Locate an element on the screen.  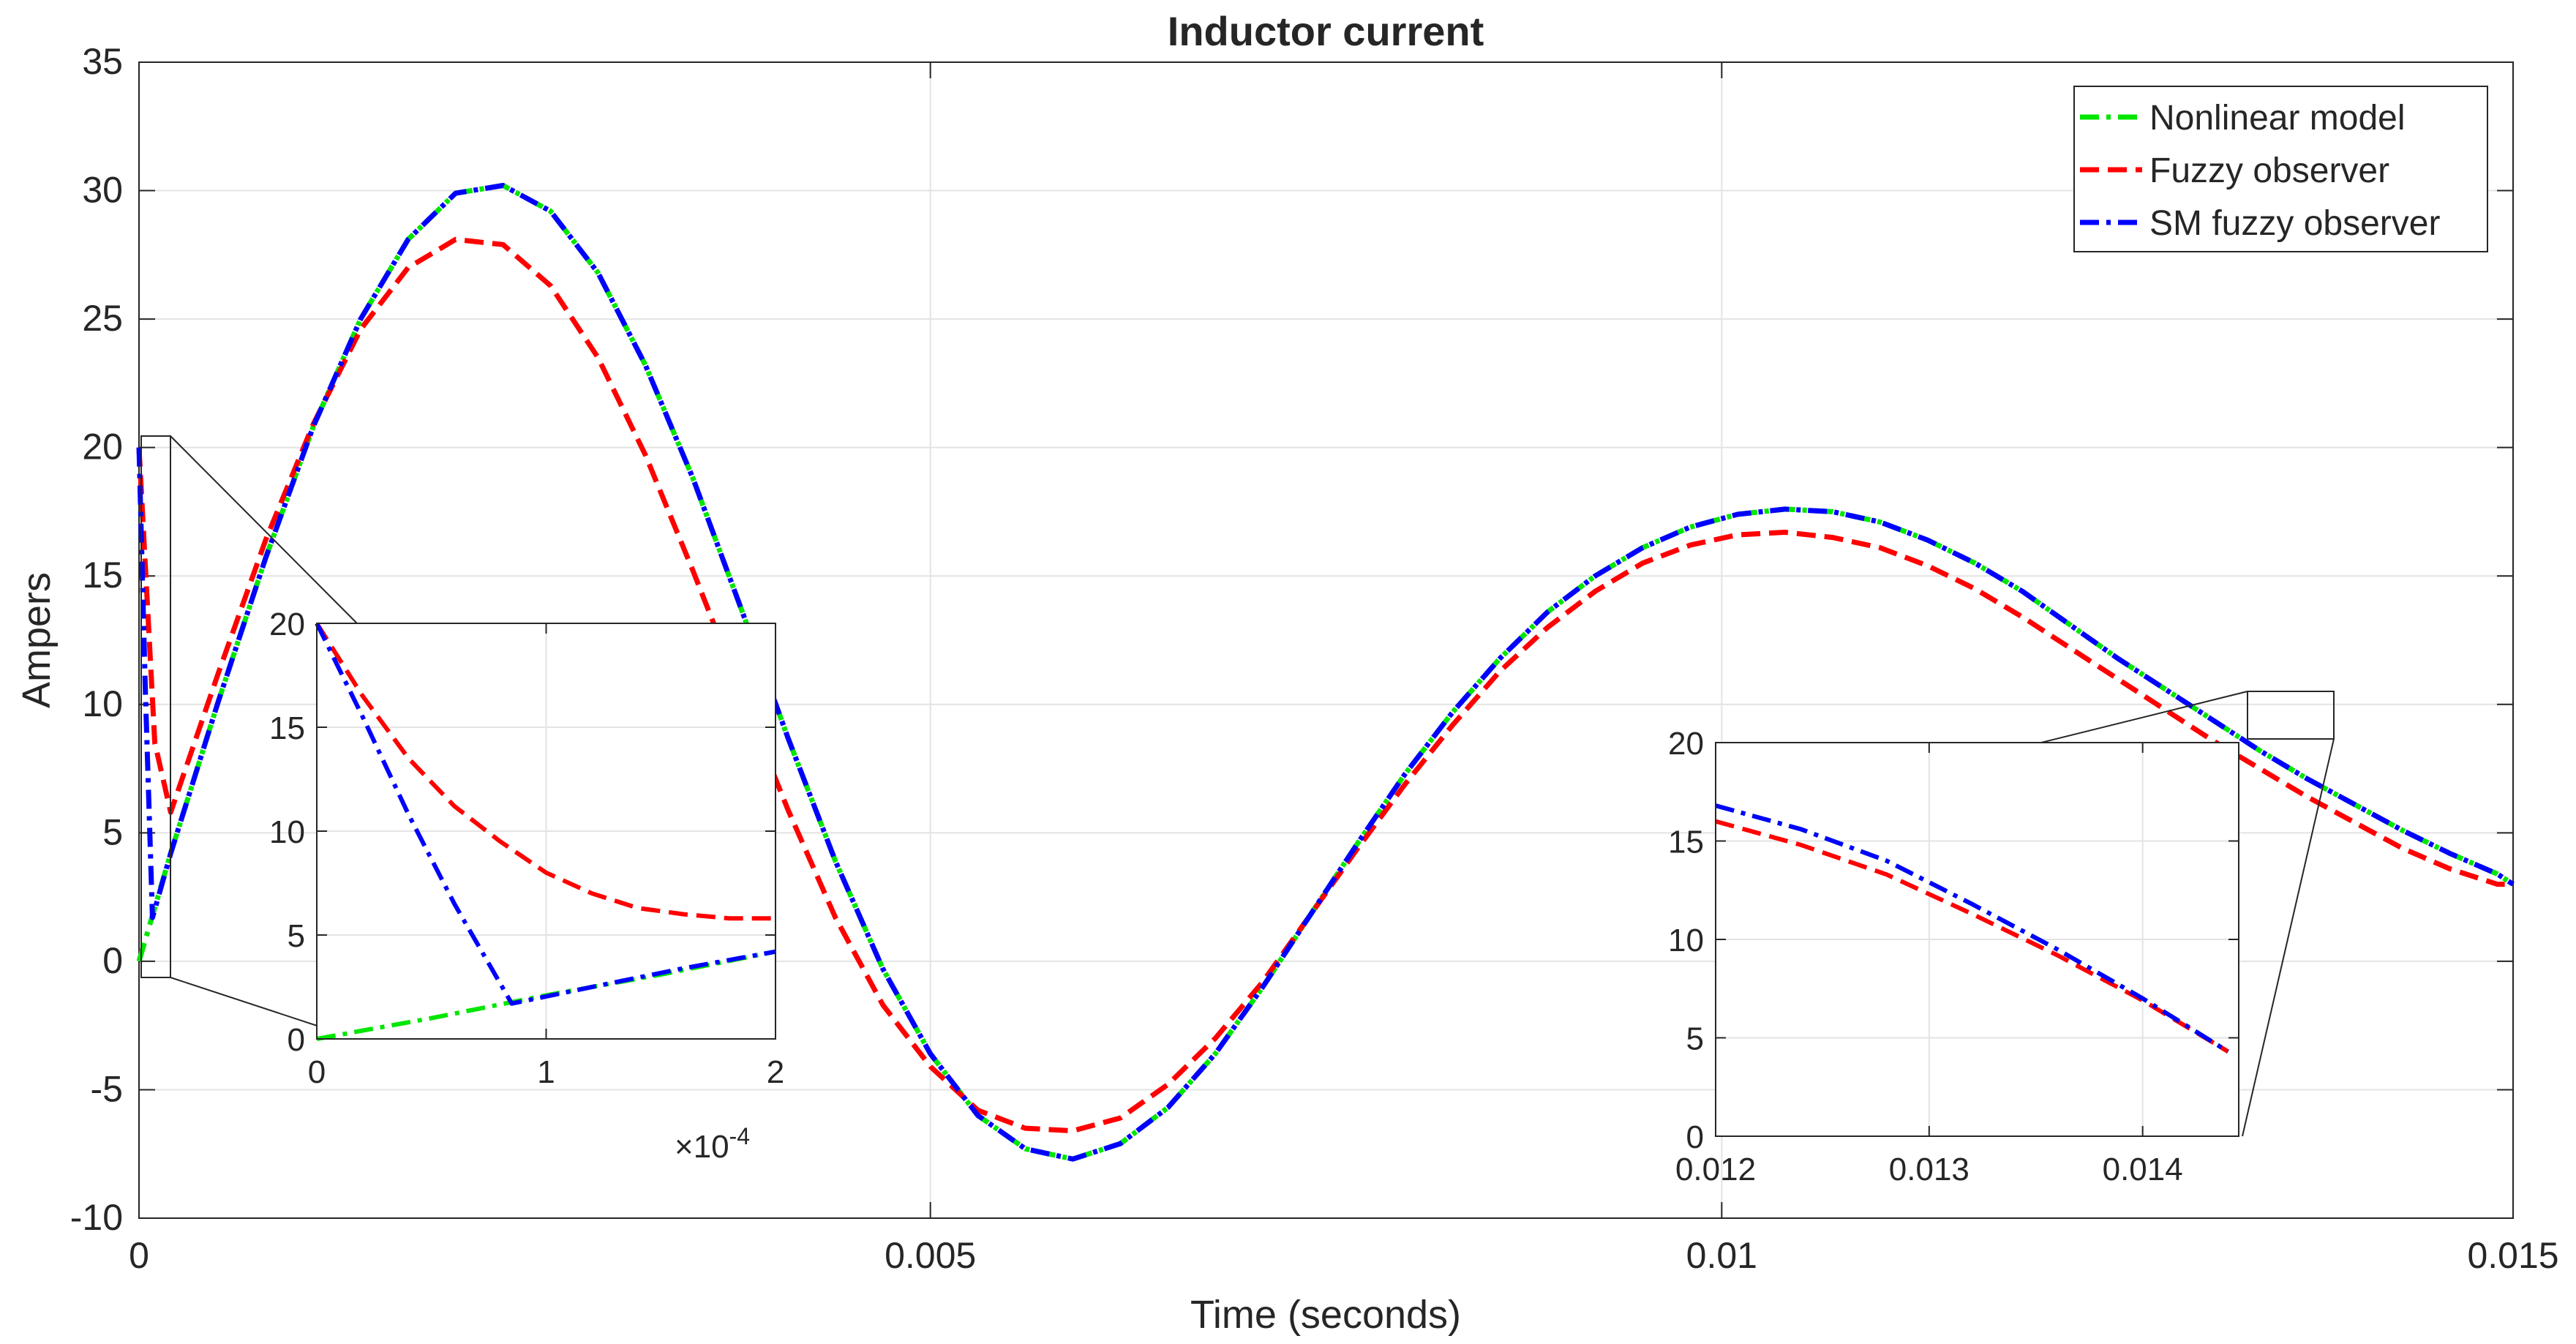
inset-left-y-tick-label: 10 is located at coordinates (287, 832).